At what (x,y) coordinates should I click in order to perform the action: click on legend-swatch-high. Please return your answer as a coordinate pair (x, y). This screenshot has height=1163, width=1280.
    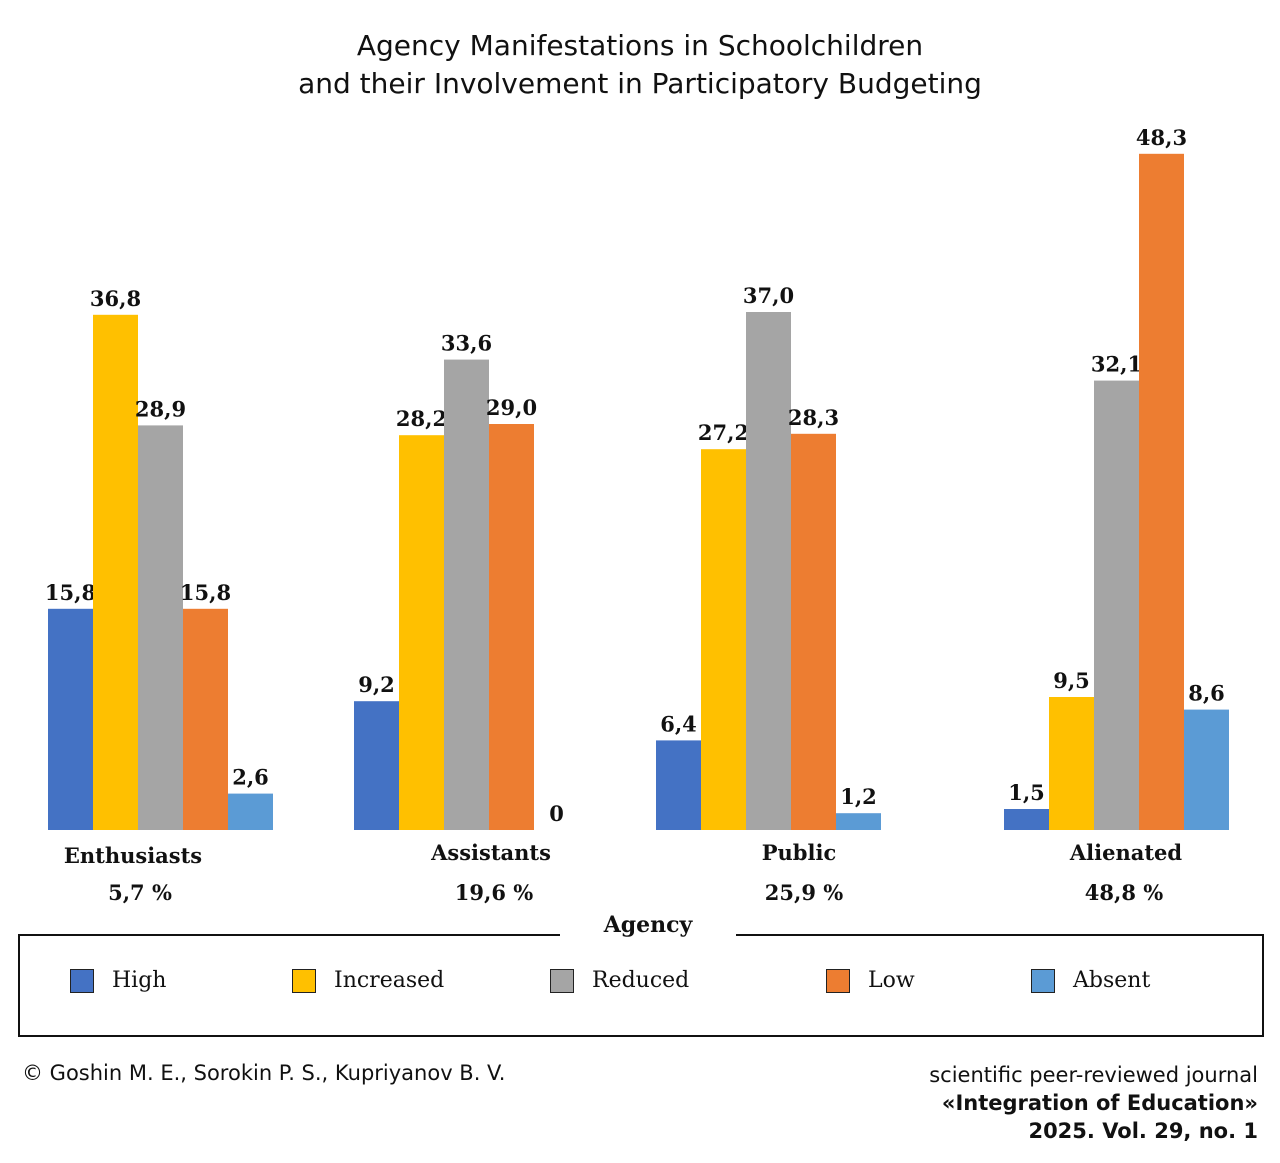
    Looking at the image, I should click on (82, 980).